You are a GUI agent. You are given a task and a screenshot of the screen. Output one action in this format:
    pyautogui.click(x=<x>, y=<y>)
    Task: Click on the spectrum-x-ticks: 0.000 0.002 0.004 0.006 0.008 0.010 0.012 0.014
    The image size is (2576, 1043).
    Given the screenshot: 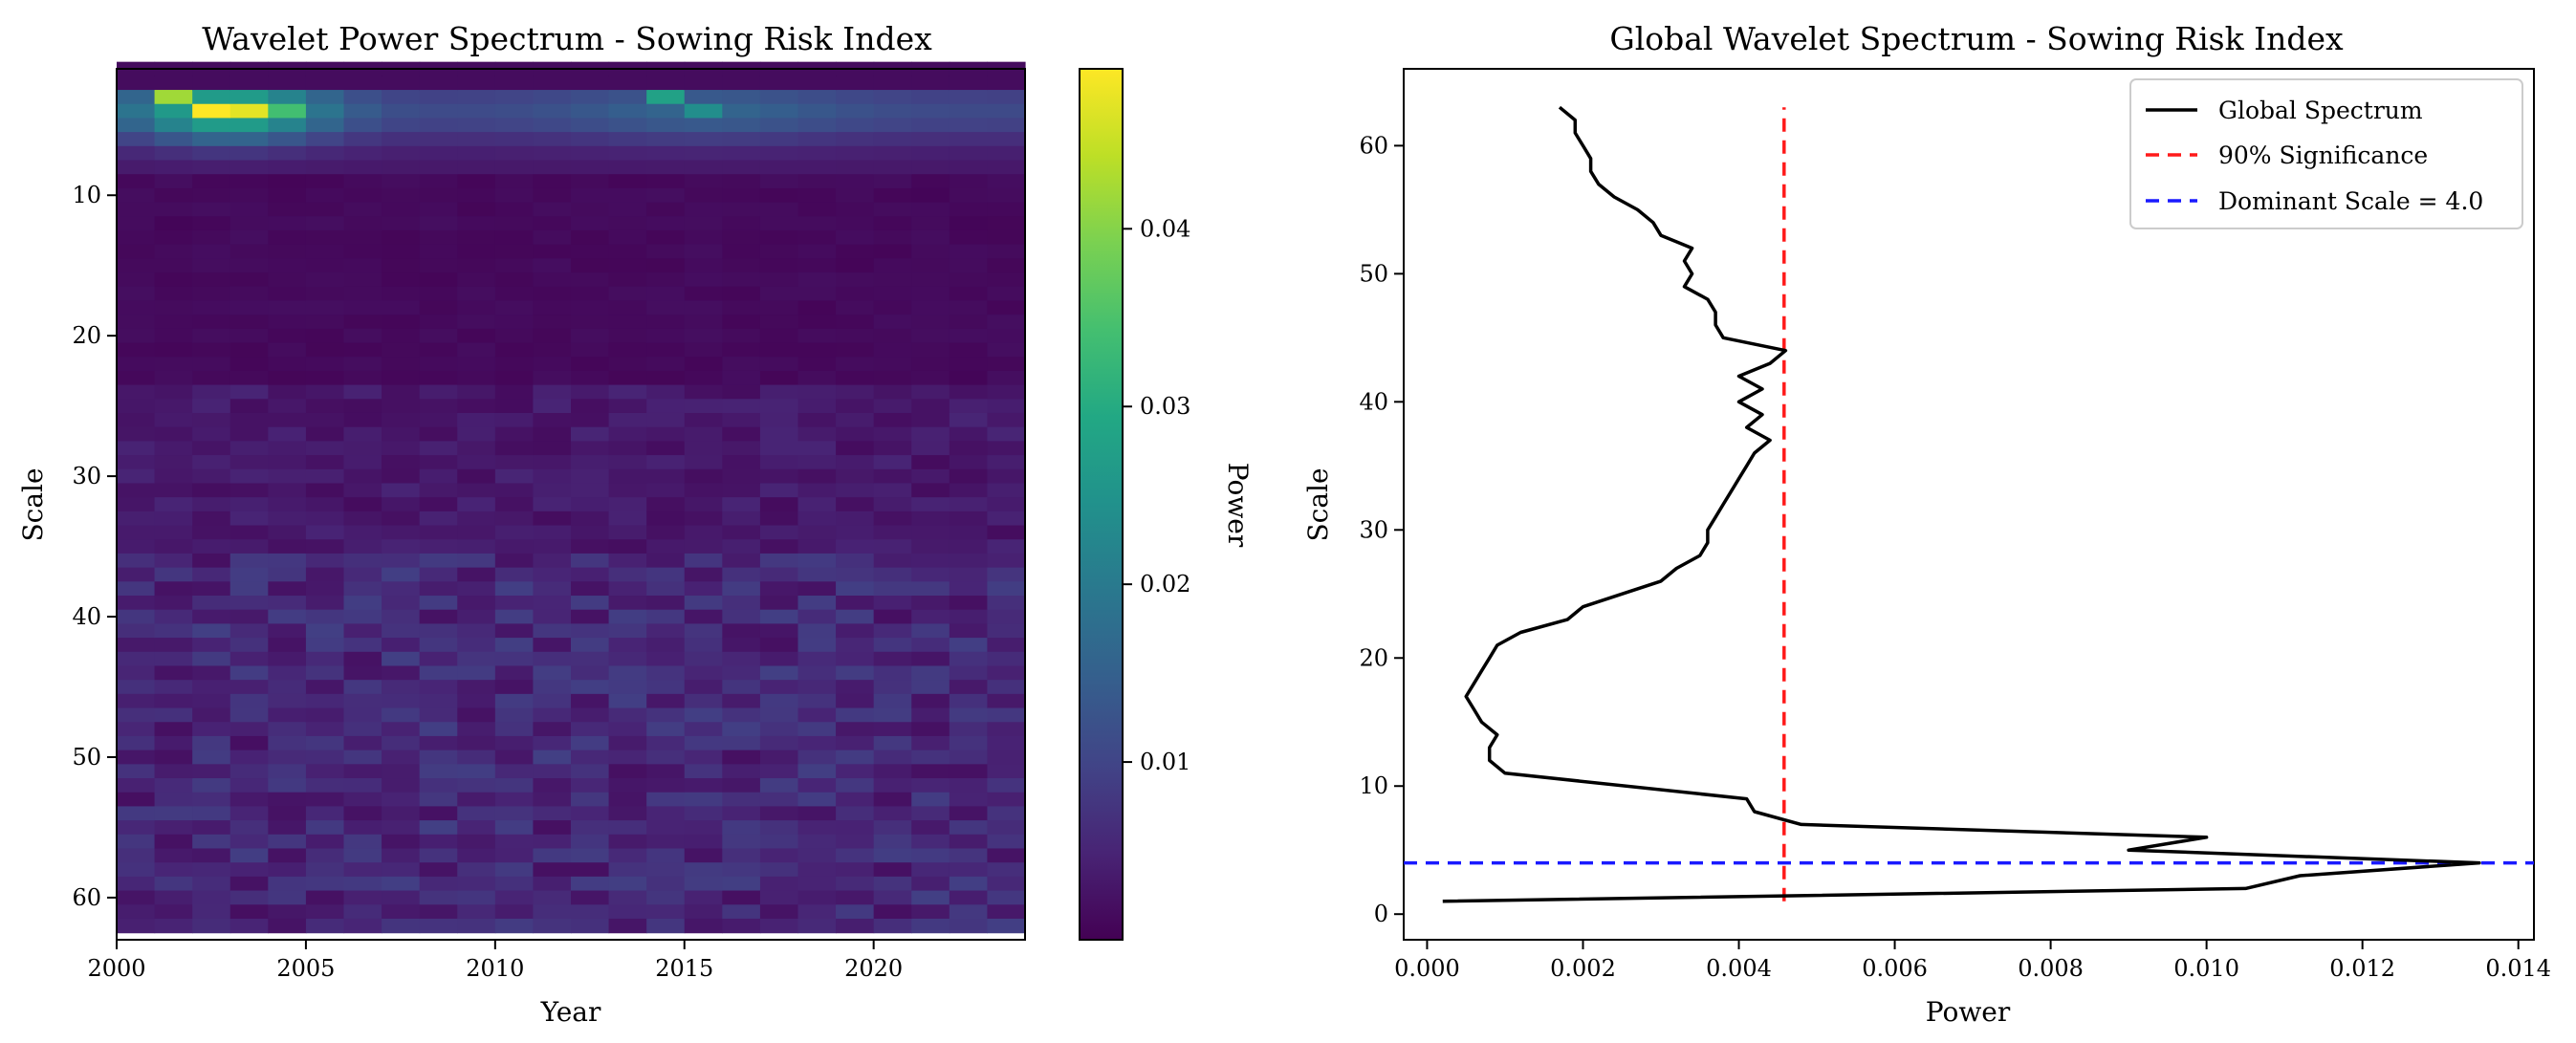 What is the action you would take?
    pyautogui.click(x=1972, y=961)
    